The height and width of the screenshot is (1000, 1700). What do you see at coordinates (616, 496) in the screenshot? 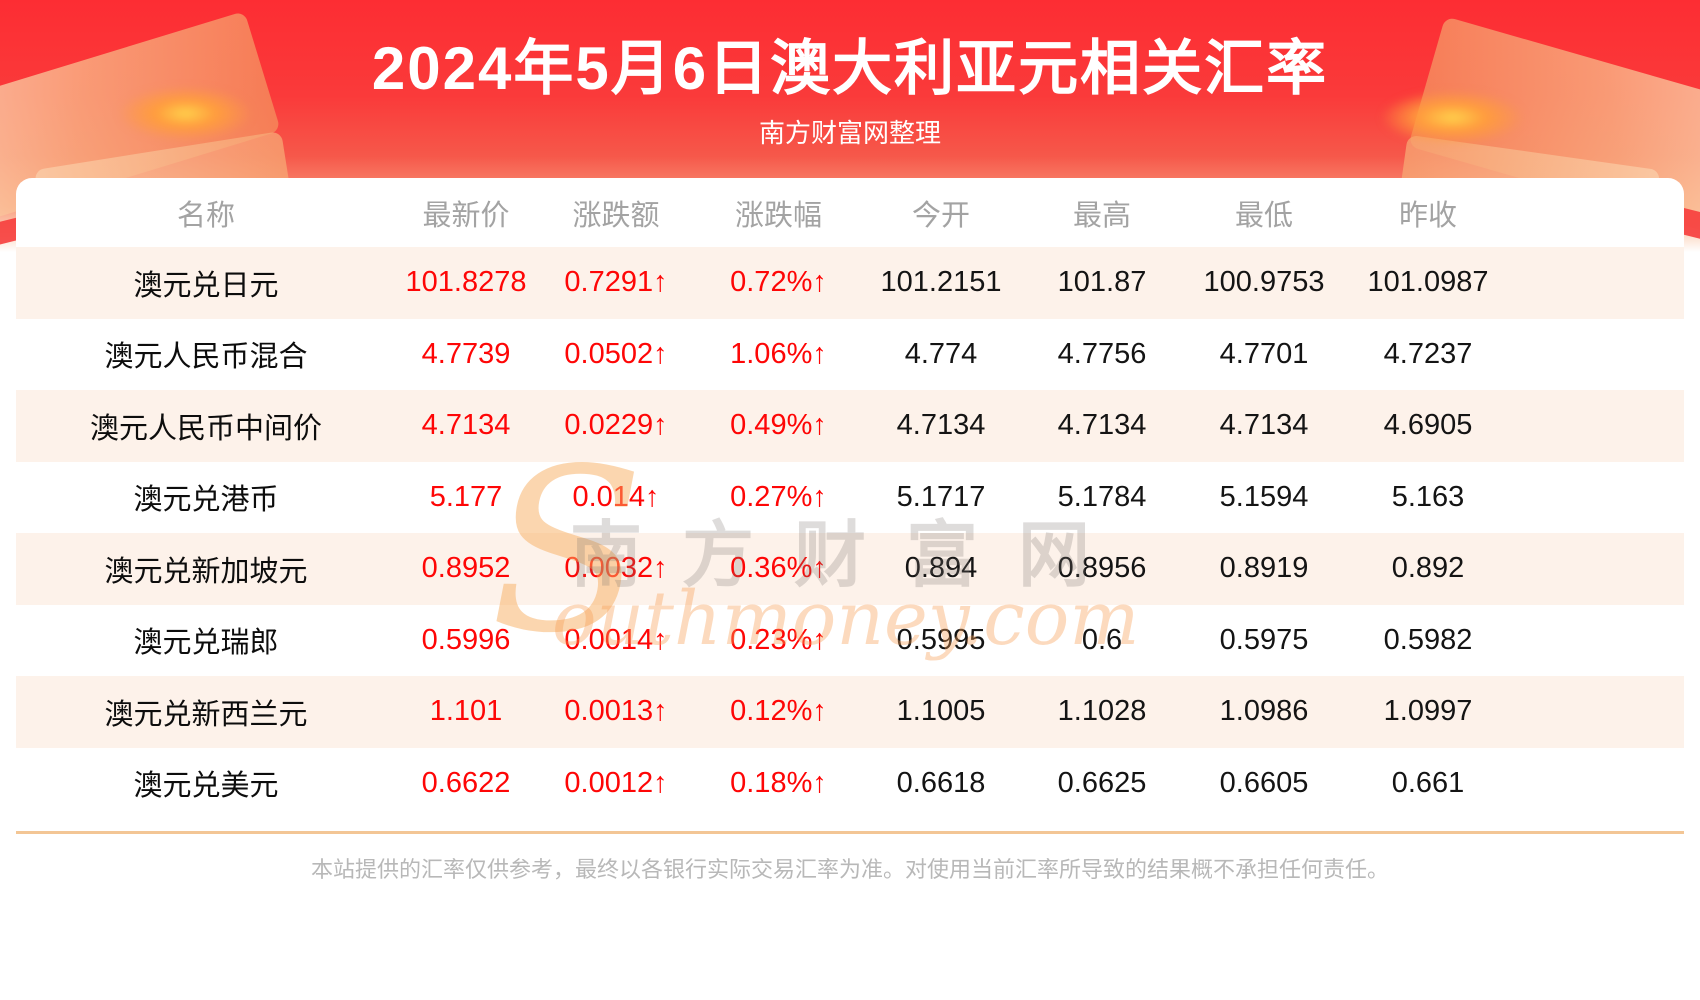
I see `change-amount: 0.014↑` at bounding box center [616, 496].